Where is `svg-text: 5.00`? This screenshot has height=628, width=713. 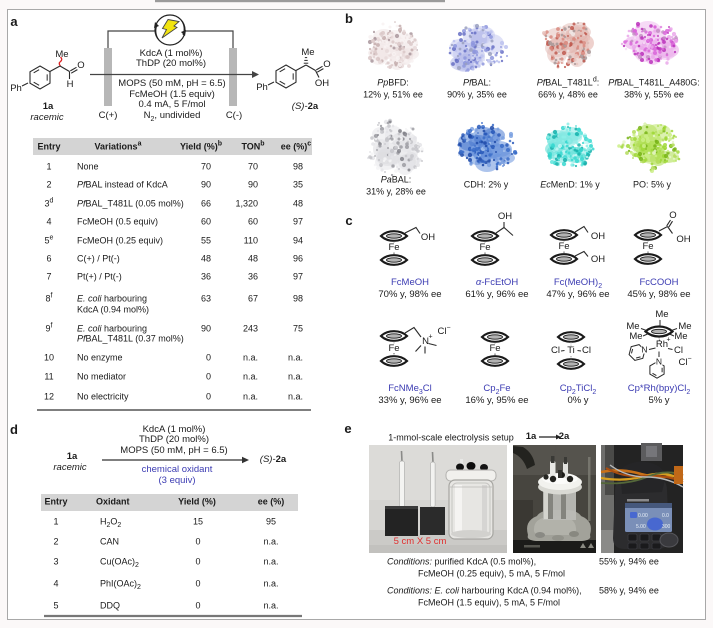
svg-text: 5.00 is located at coordinates (641, 527).